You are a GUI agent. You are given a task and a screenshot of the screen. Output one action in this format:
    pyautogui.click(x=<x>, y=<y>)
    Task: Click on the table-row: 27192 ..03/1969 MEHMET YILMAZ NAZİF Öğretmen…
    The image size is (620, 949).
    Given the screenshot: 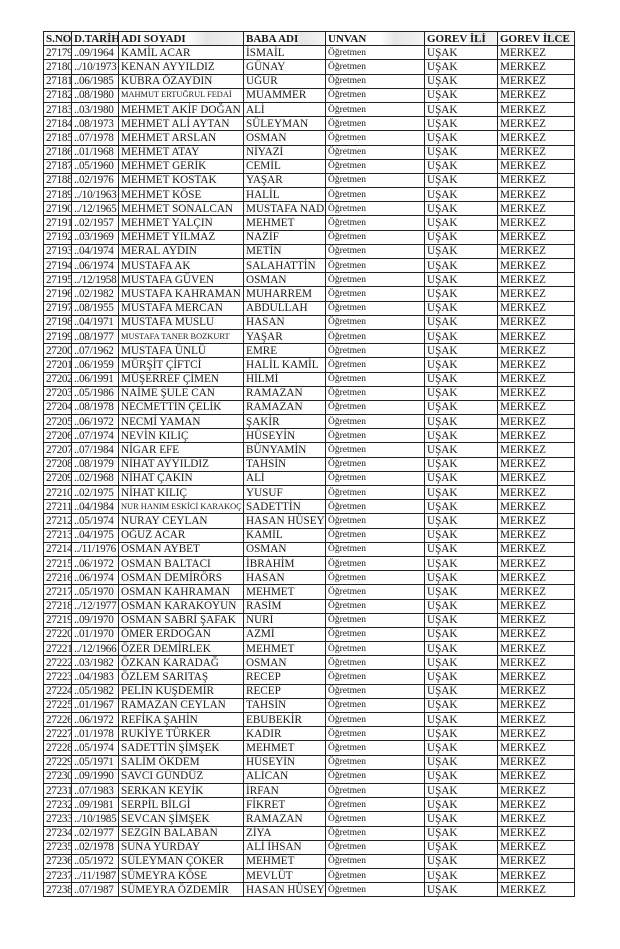 What is the action you would take?
    pyautogui.click(x=309, y=237)
    